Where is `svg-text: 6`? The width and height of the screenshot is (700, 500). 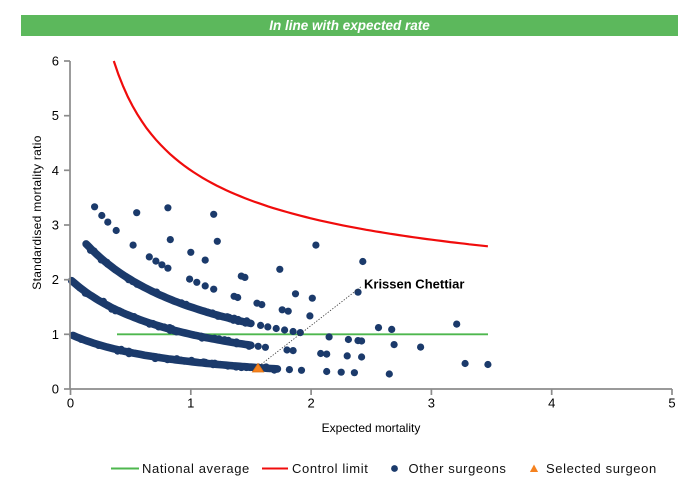
svg-text: 6 is located at coordinates (55, 61).